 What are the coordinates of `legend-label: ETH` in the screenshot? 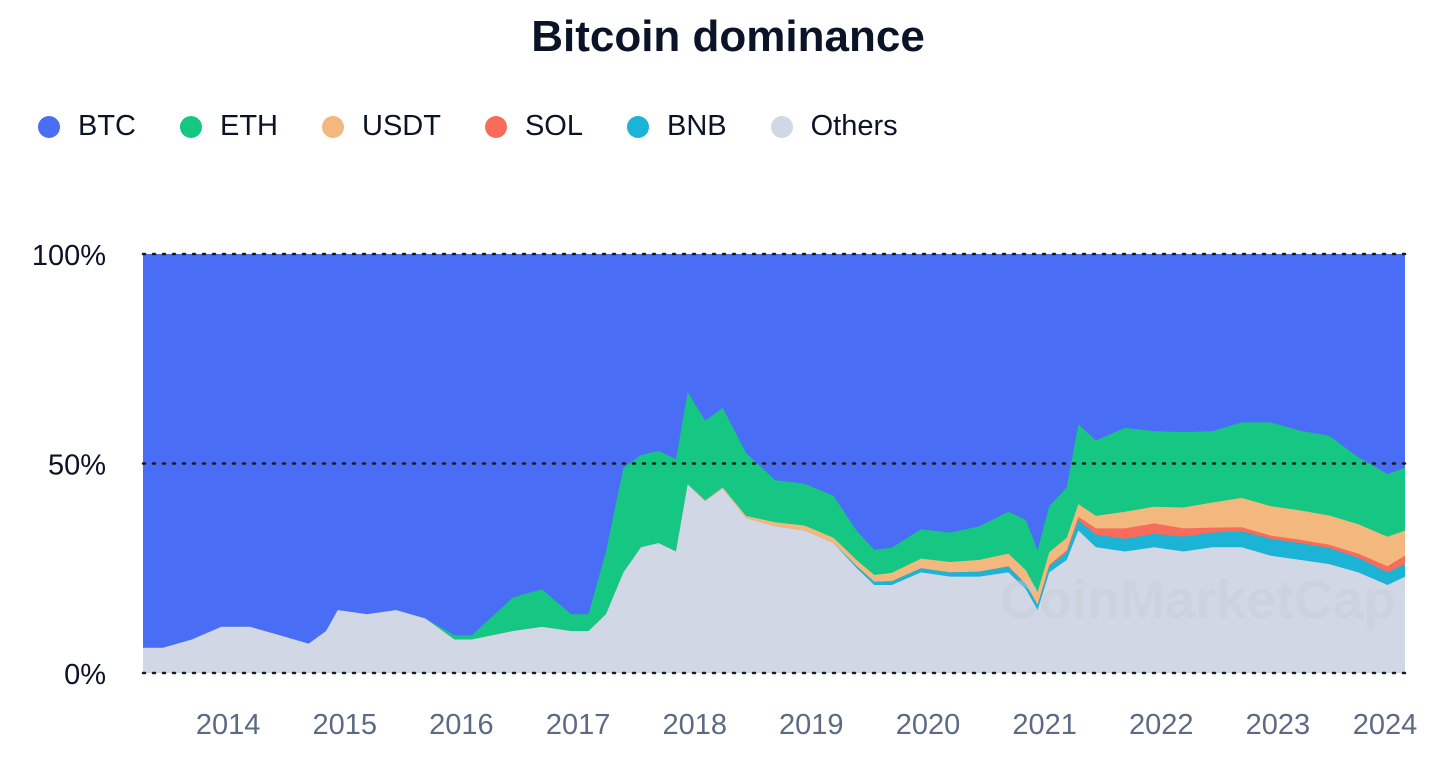 It's located at (249, 126).